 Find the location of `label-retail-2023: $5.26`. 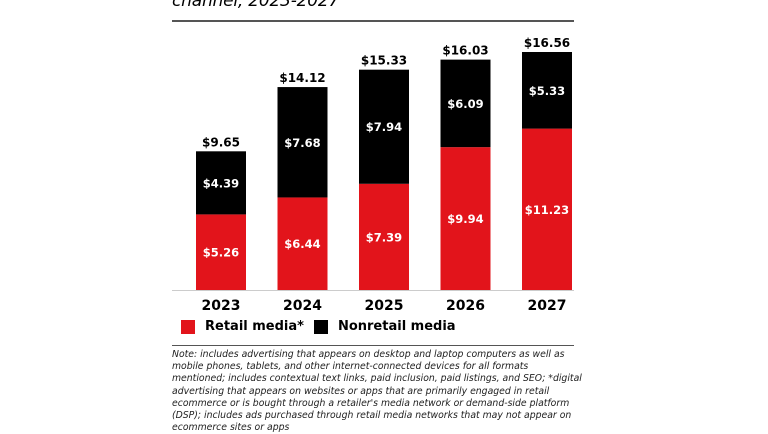

label-retail-2023: $5.26 is located at coordinates (221, 253).